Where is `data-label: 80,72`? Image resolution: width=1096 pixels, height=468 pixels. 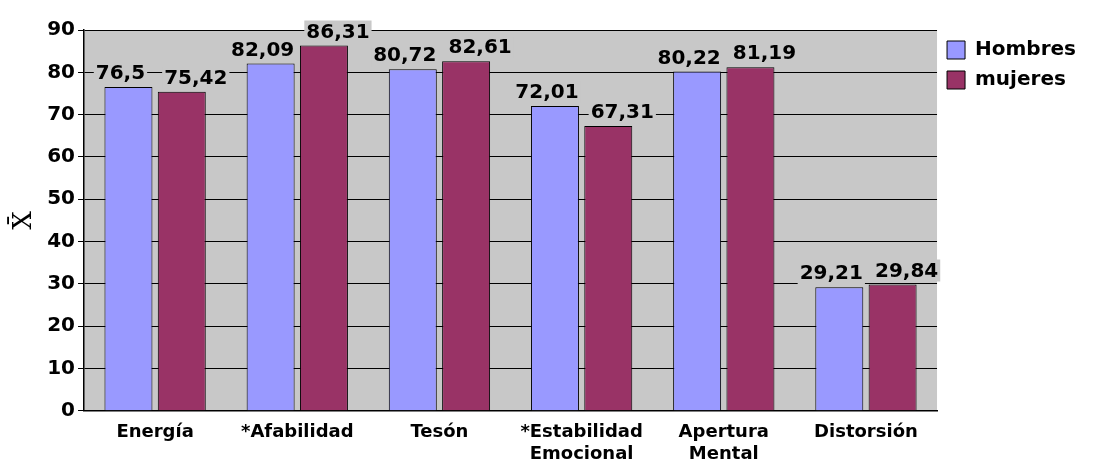 data-label: 80,72 is located at coordinates (405, 54).